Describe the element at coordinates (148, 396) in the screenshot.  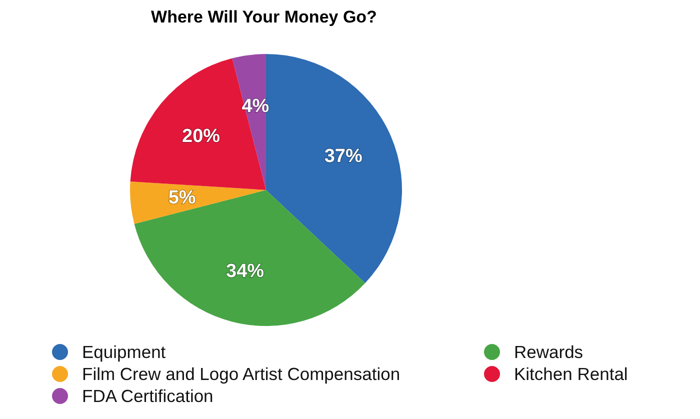
I see `legend-label: FDA Certification` at that location.